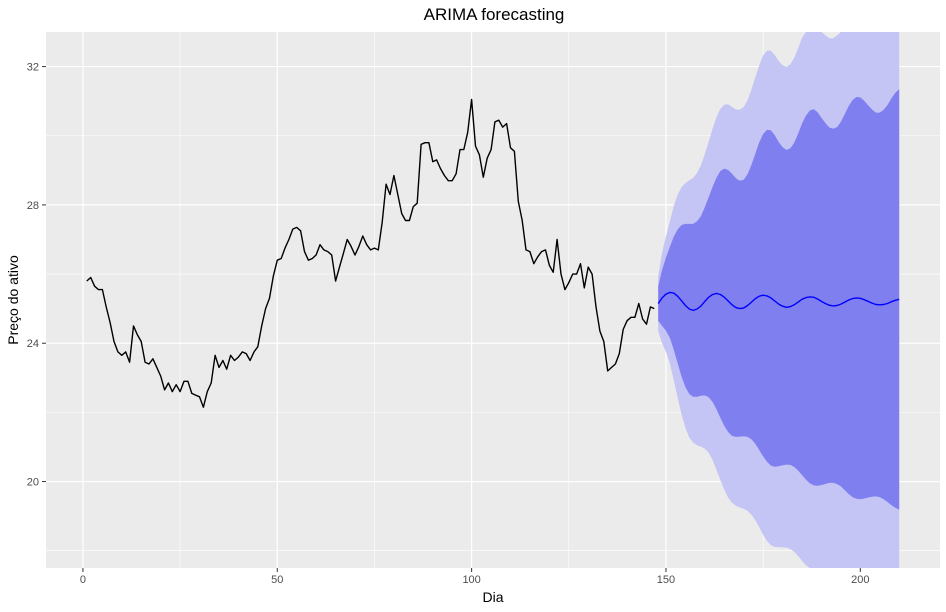 This screenshot has width=946, height=612. I want to click on chart-title: ARIMA forecasting, so click(494, 14).